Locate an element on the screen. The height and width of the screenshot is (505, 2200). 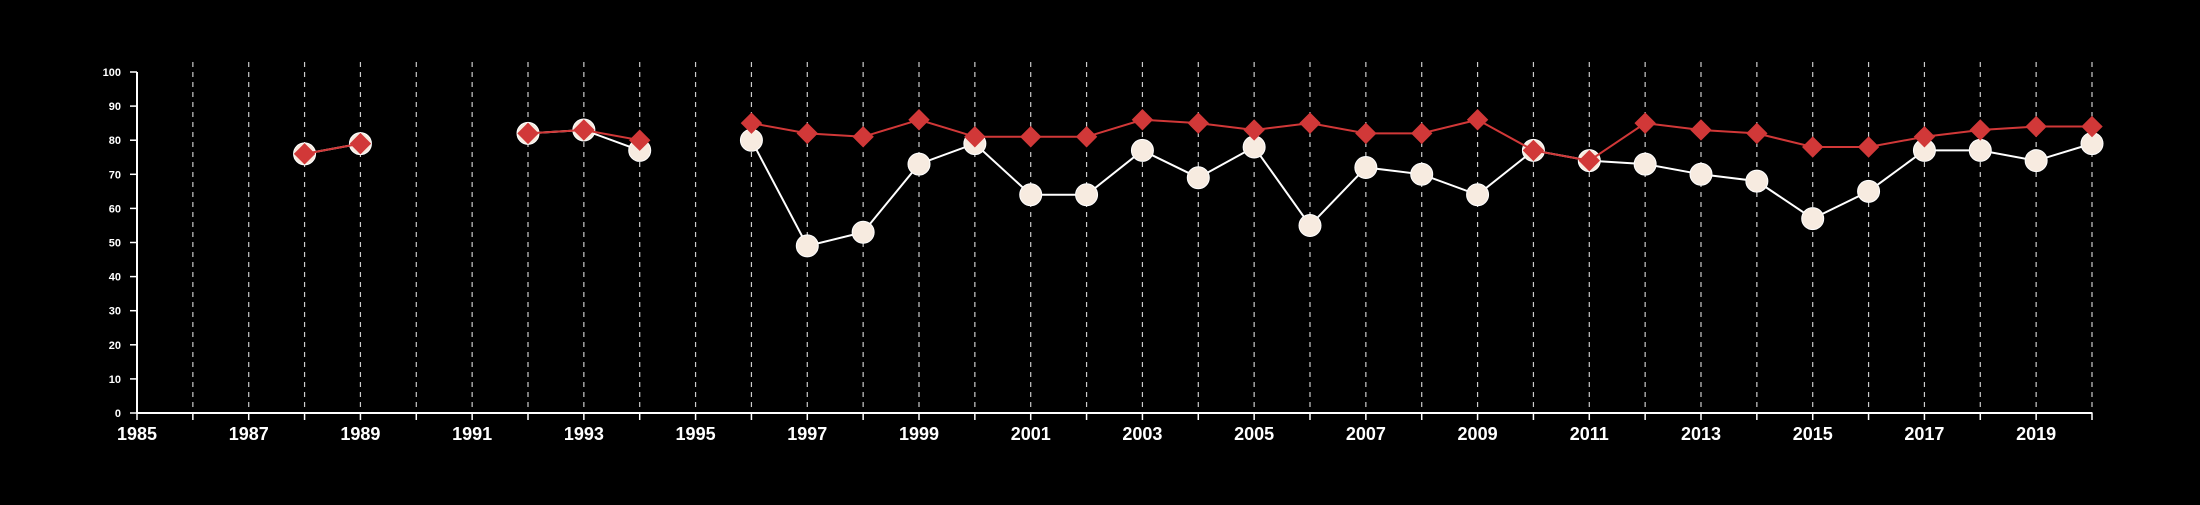
x-tick-label-1991: 1991 is located at coordinates (472, 434).